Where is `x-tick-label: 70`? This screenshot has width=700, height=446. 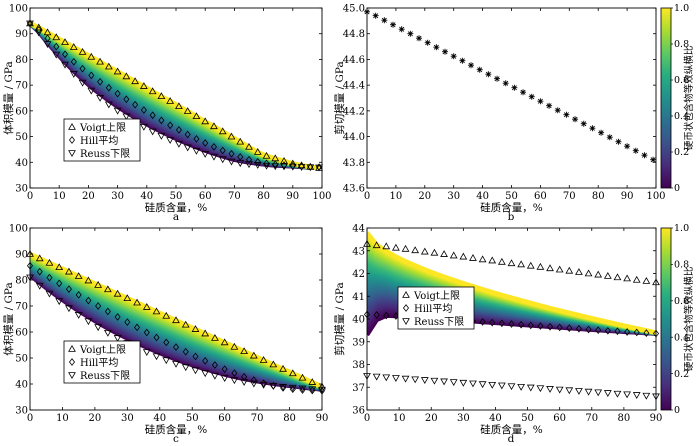 x-tick-label: 70 is located at coordinates (257, 418).